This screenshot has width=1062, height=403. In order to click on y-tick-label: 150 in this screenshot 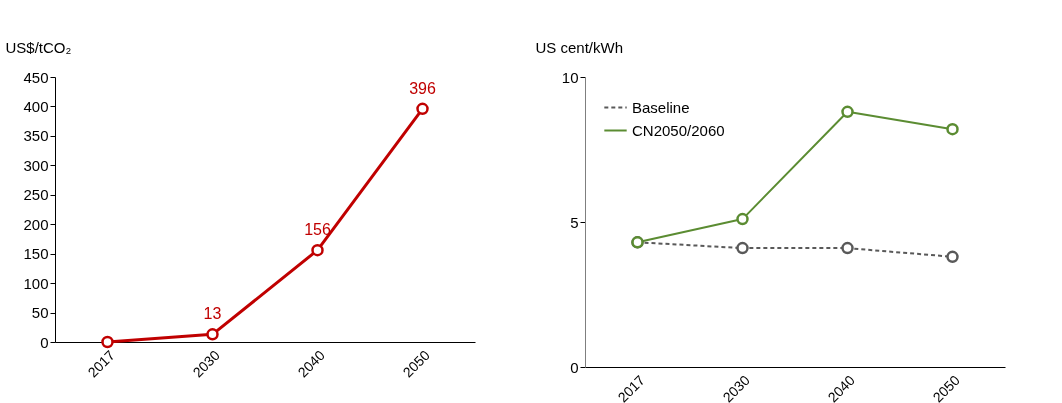, I will do `click(36, 254)`.